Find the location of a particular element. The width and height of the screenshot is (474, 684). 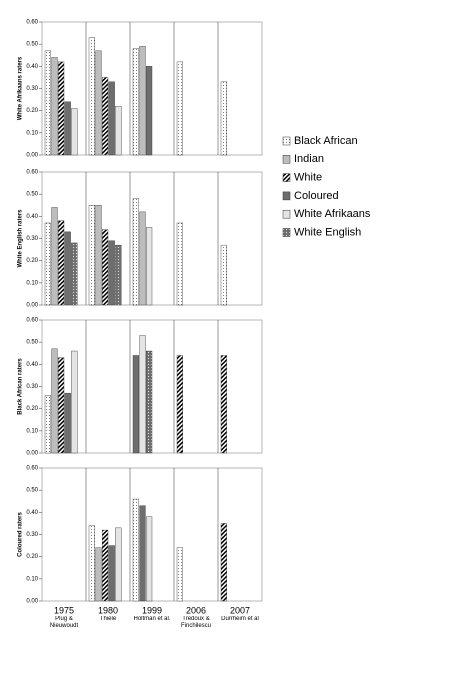

x-tick-sublabel: Plug & Nieuwoudt is located at coordinates (64, 622).